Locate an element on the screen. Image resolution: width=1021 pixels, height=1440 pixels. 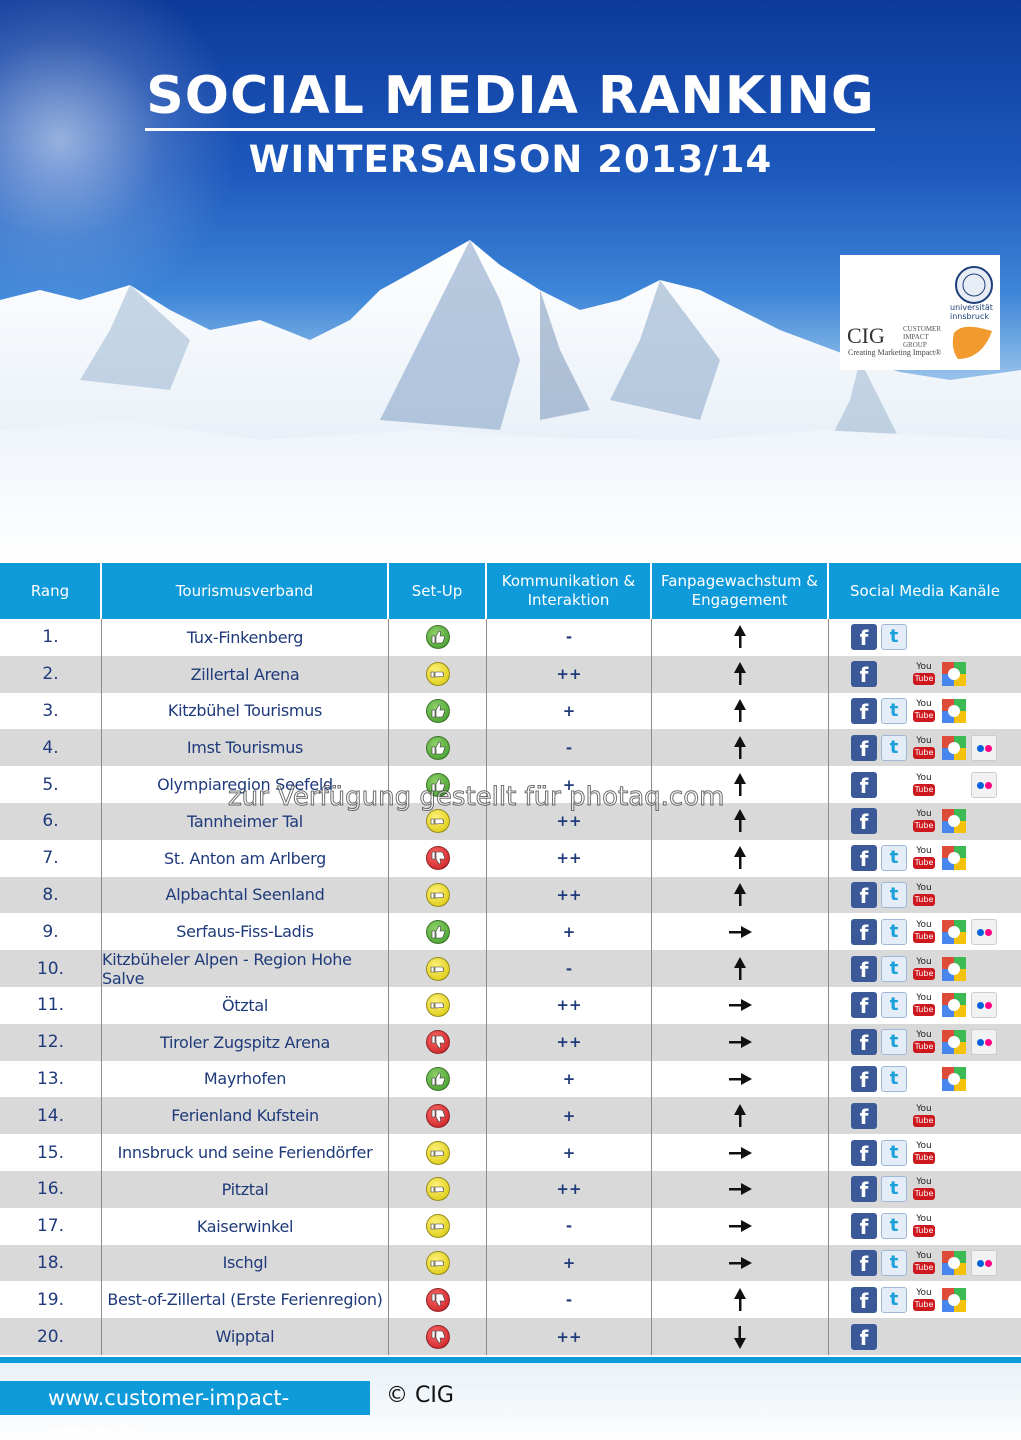
communication-cell: ++ is located at coordinates (569, 1005).